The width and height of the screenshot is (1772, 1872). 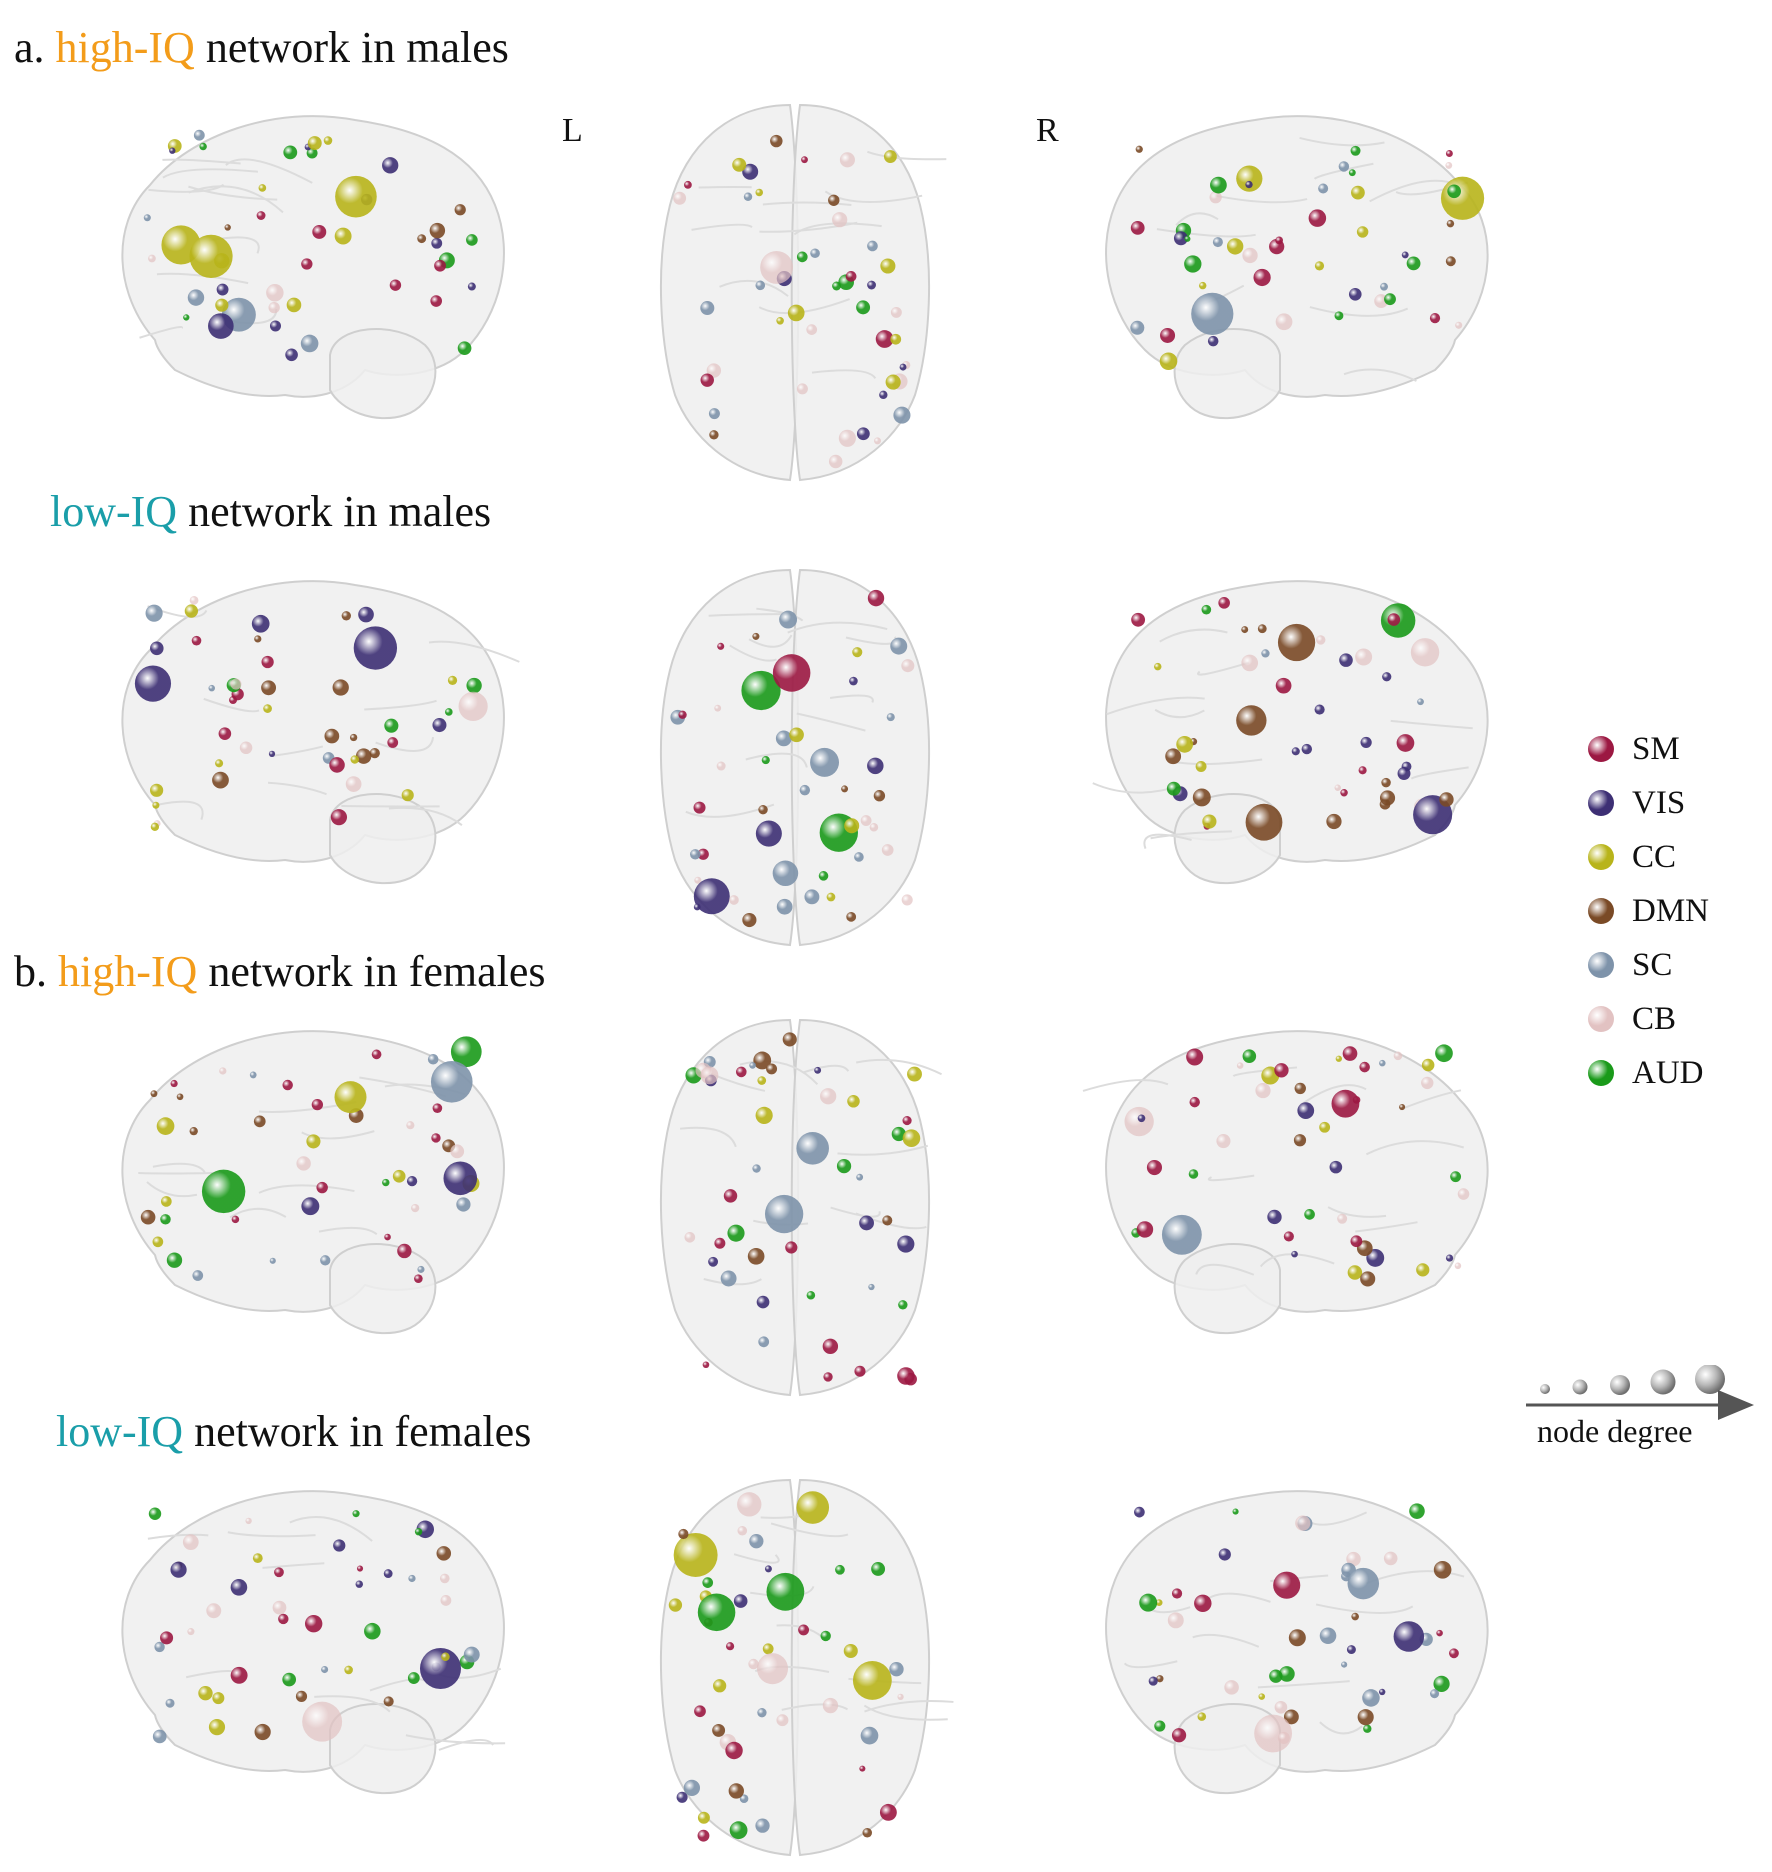 What do you see at coordinates (120, 1431) in the screenshot?
I see `low-iq-label: low-IQ` at bounding box center [120, 1431].